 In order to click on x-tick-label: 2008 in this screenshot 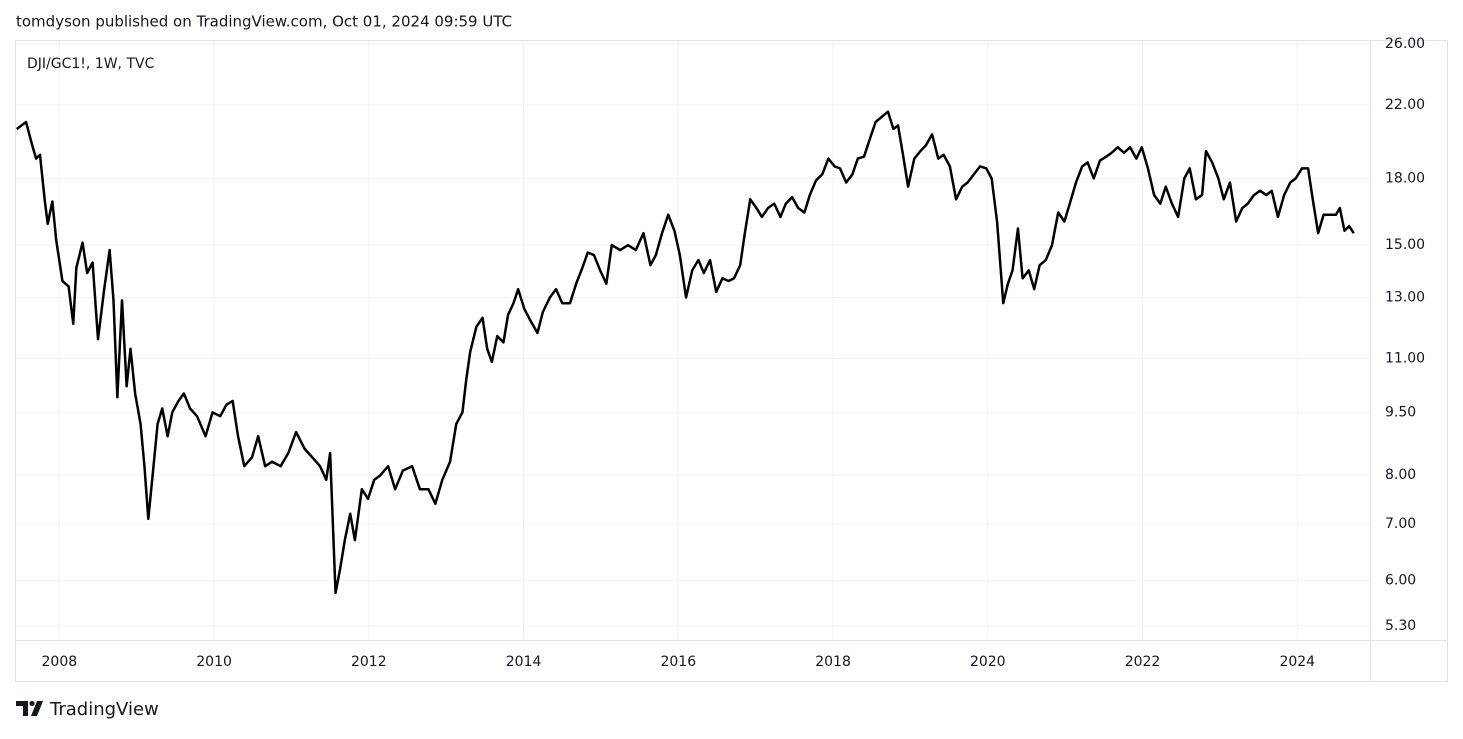, I will do `click(60, 662)`.